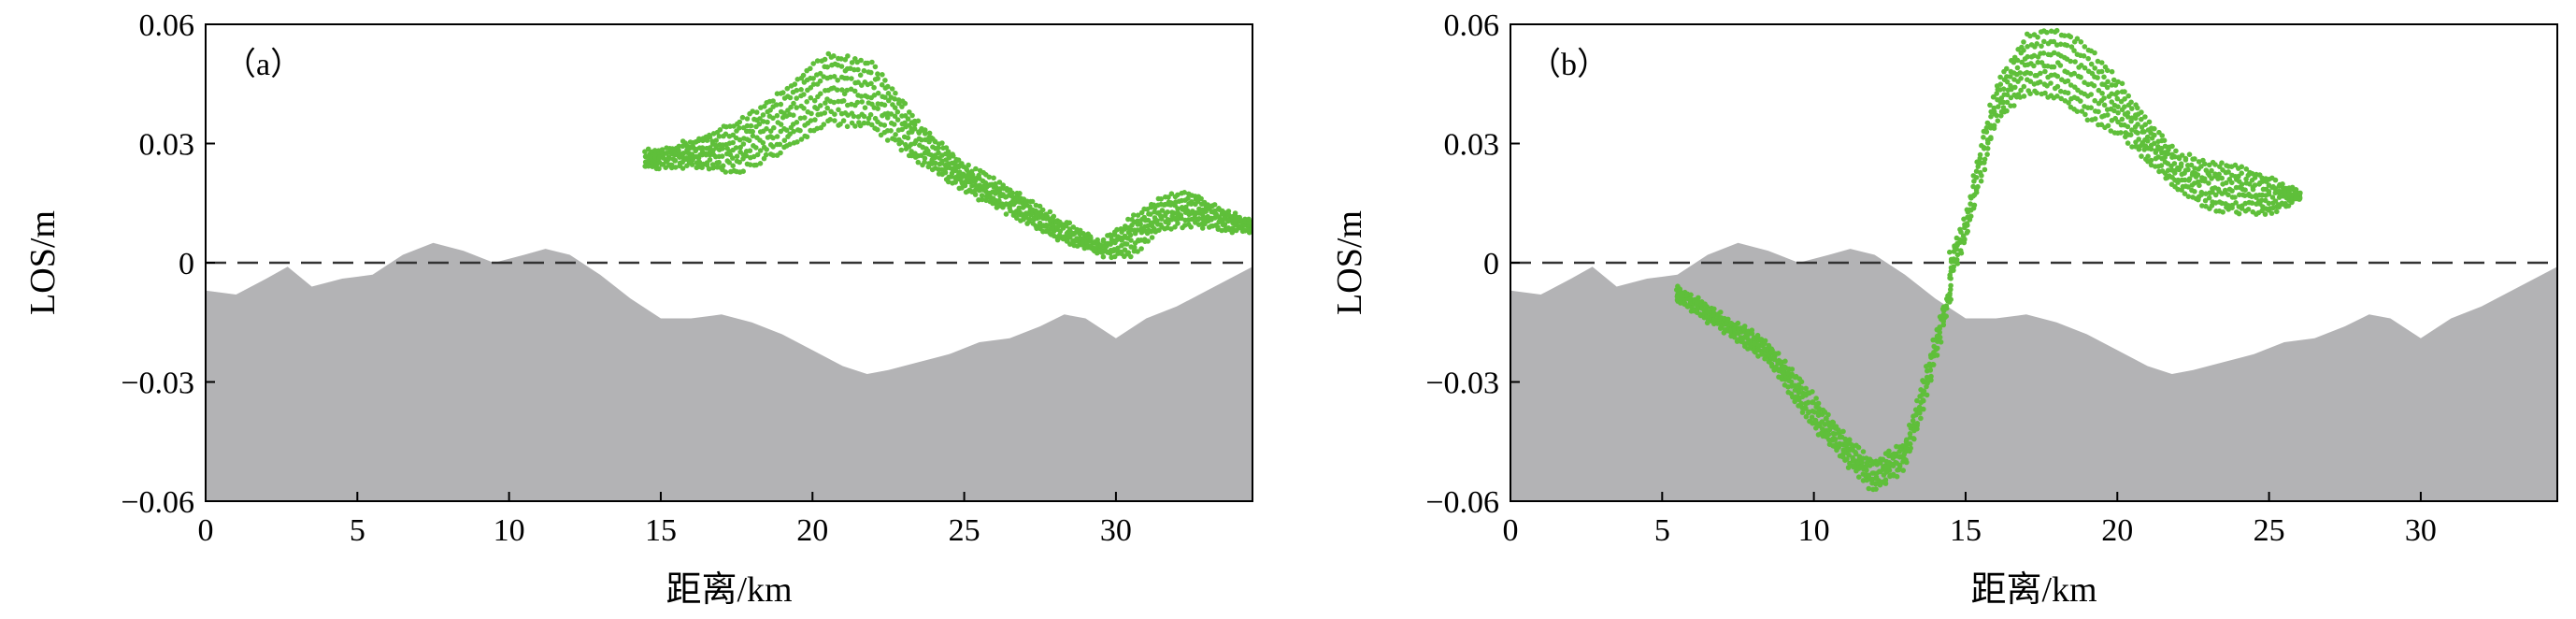 This screenshot has width=2576, height=619. I want to click on y-tick-label: −0.03, so click(157, 384).